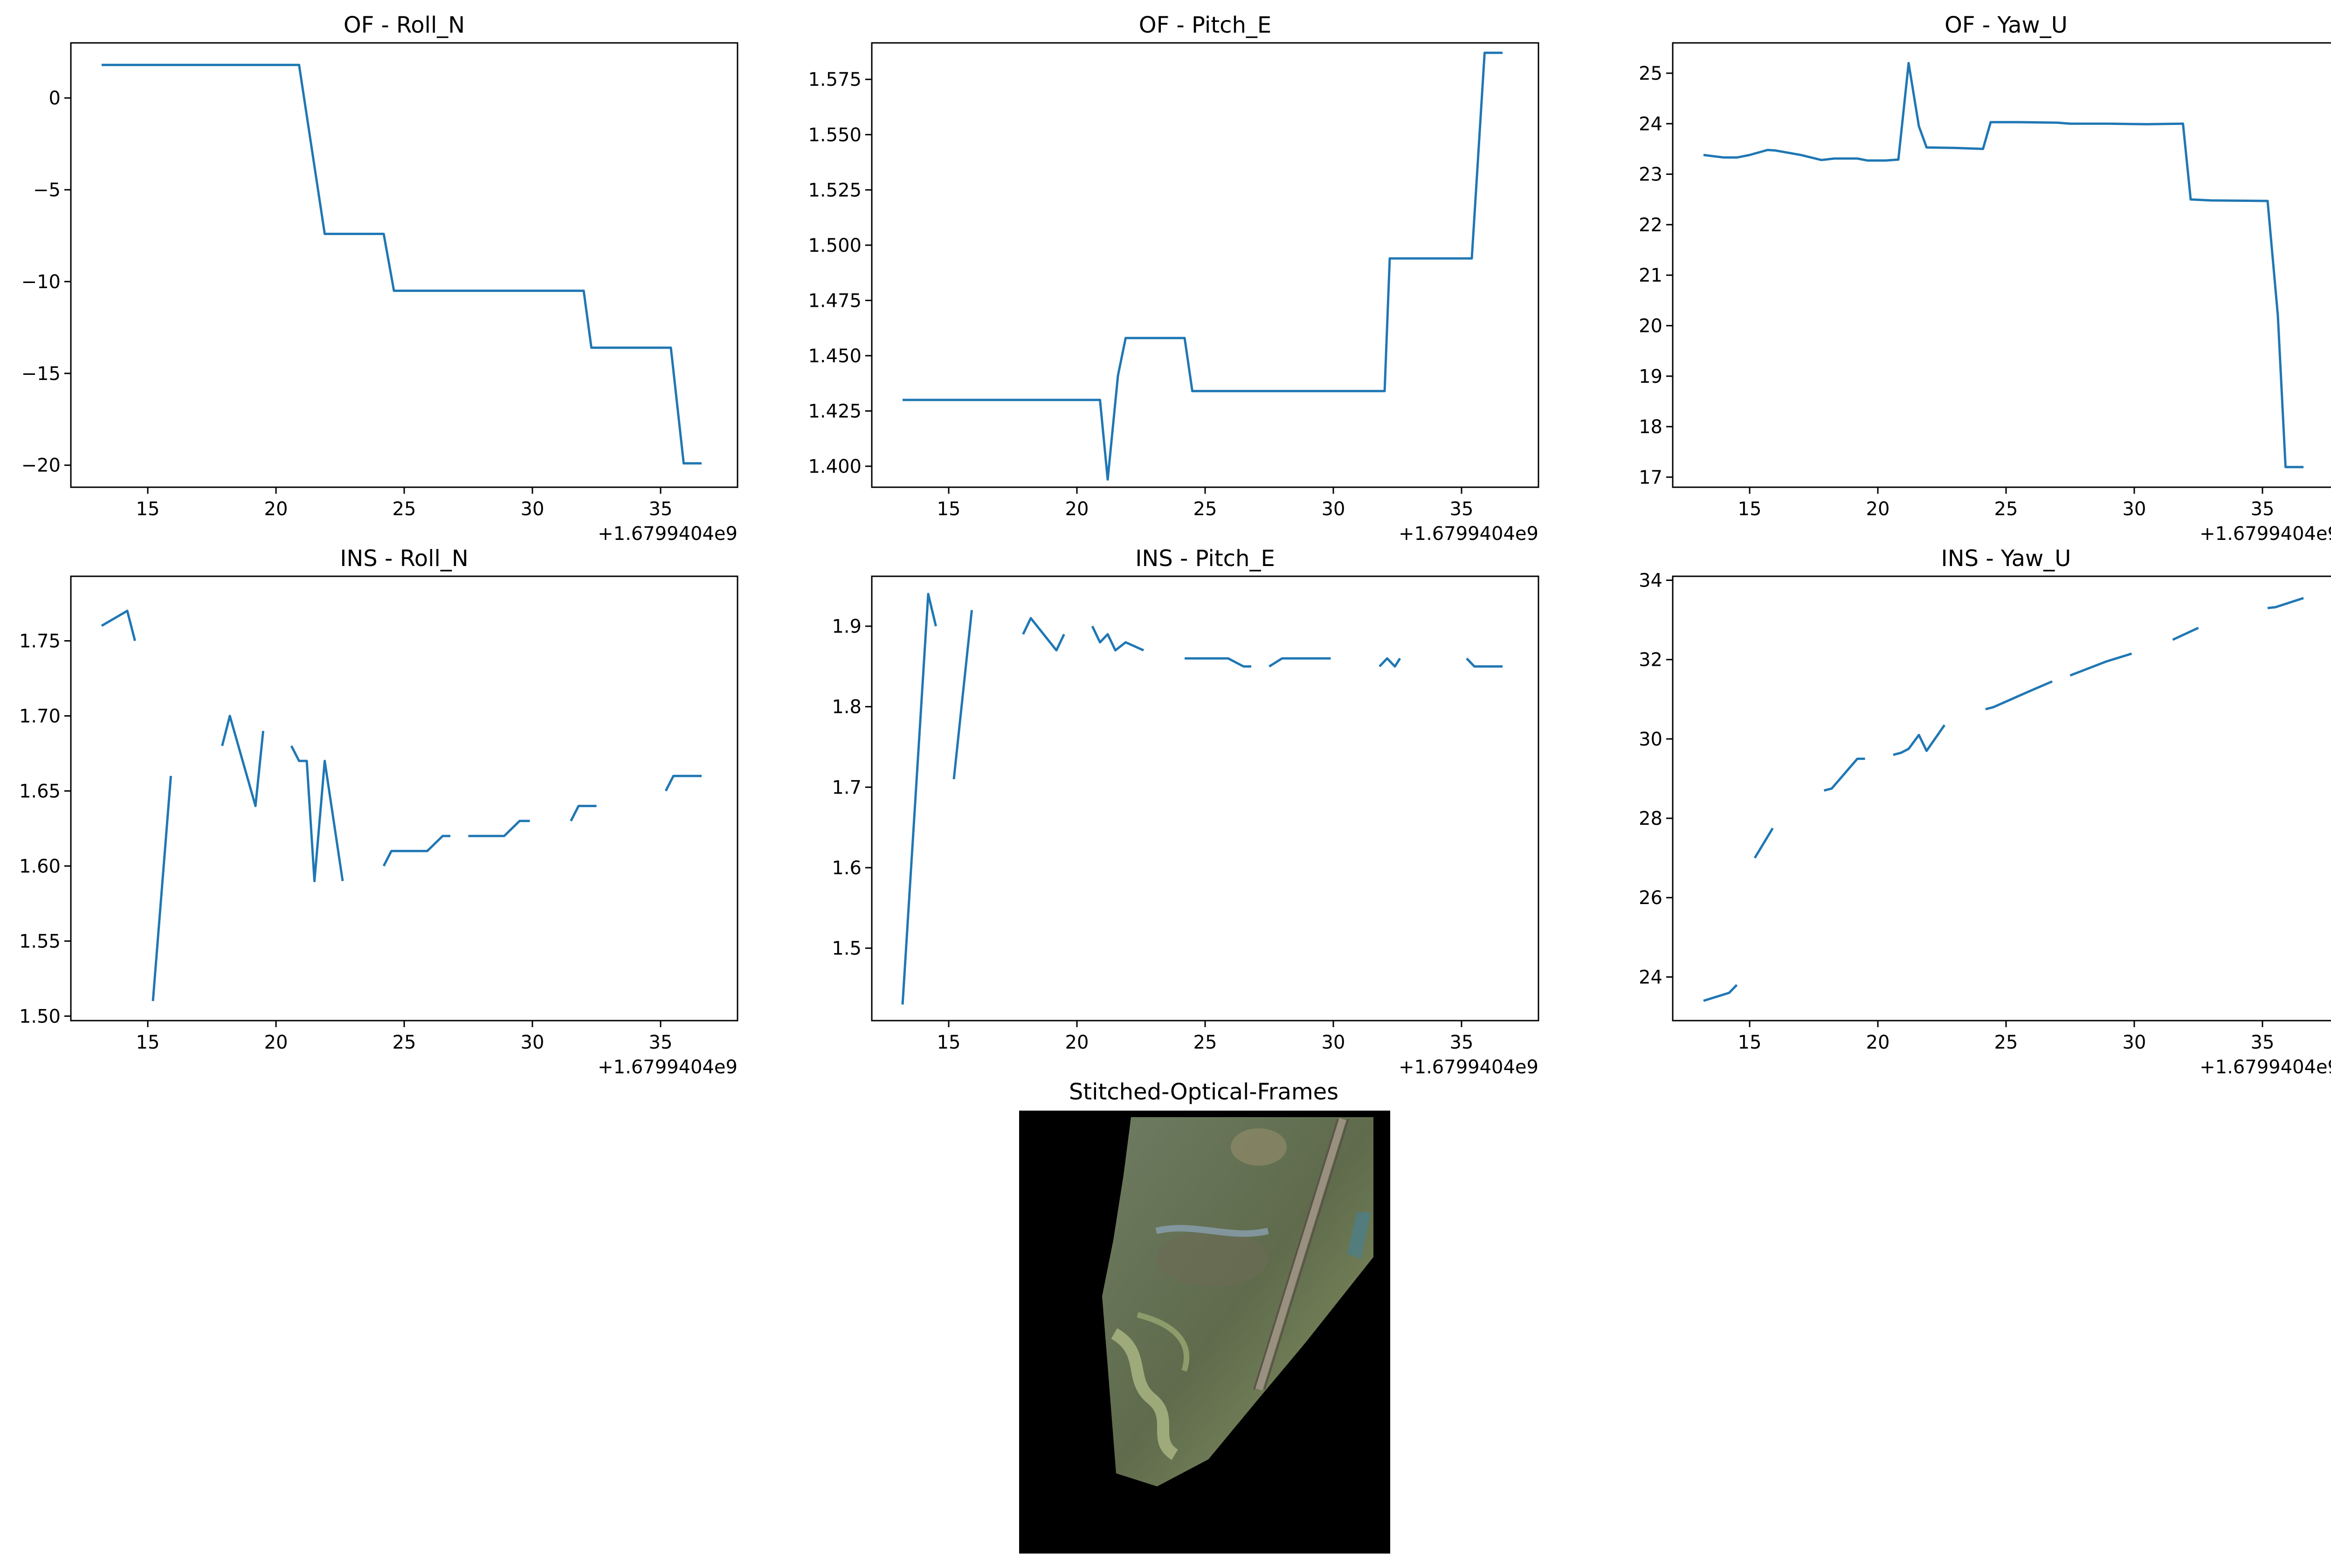 The height and width of the screenshot is (1568, 2331). I want to click on ins-roll-n-x-tick-label: 25, so click(404, 1042).